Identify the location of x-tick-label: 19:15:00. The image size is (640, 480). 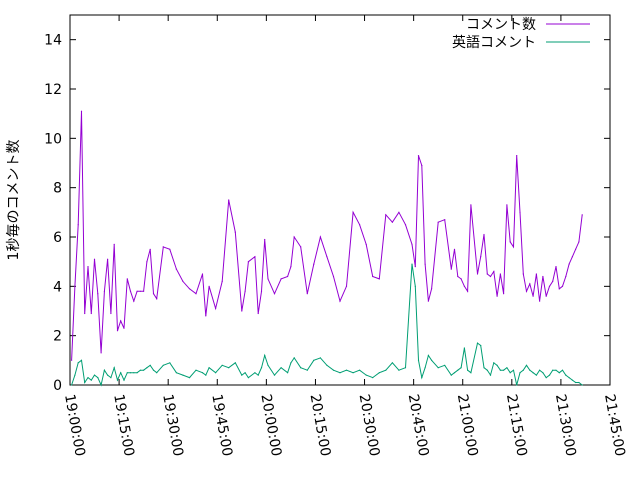
(123, 425).